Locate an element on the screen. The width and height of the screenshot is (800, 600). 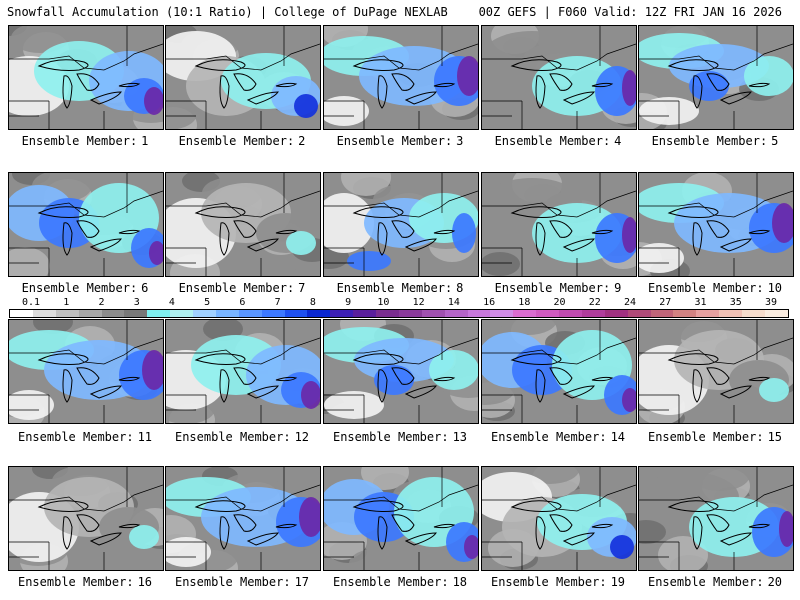
legend-label: 1 is located at coordinates (66, 302).